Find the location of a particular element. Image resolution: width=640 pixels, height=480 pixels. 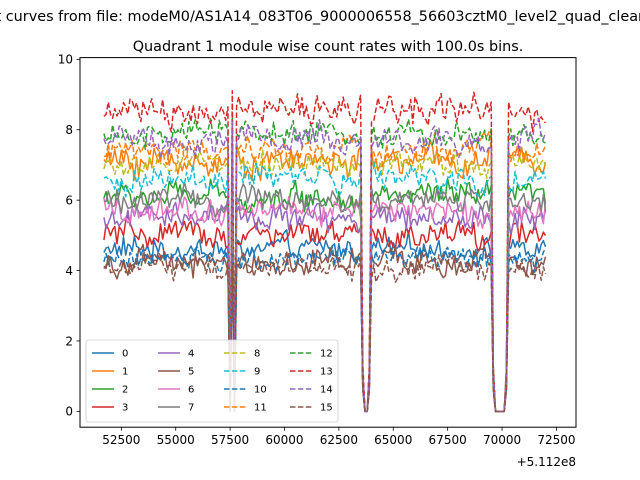

legend-label-11: 11 is located at coordinates (260, 408).